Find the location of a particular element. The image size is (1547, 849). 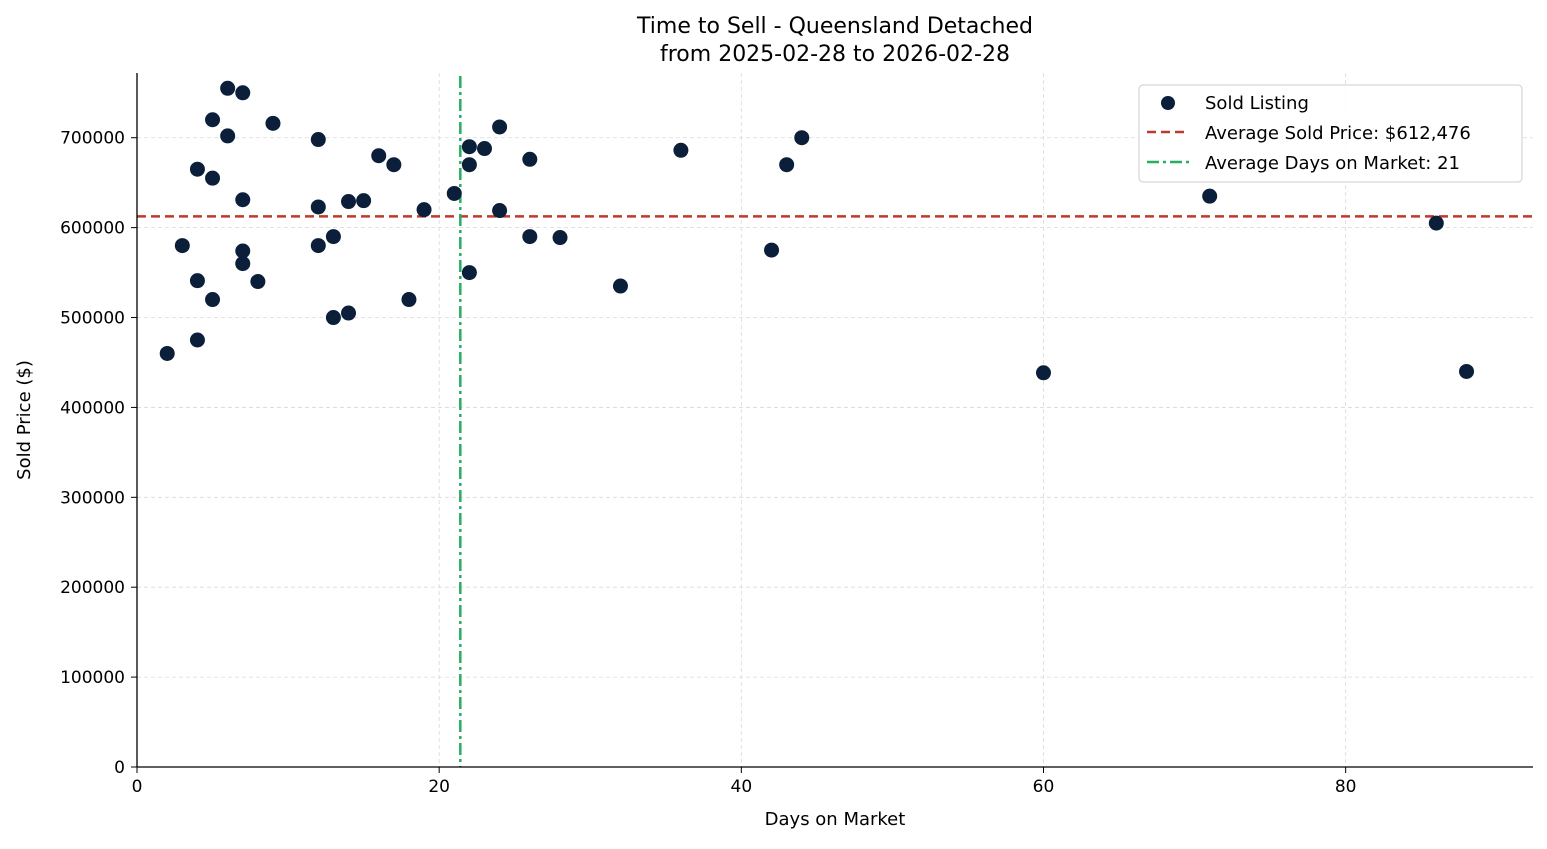

legend-label-avg-days: Average Days on Market: 21 is located at coordinates (1332, 163).